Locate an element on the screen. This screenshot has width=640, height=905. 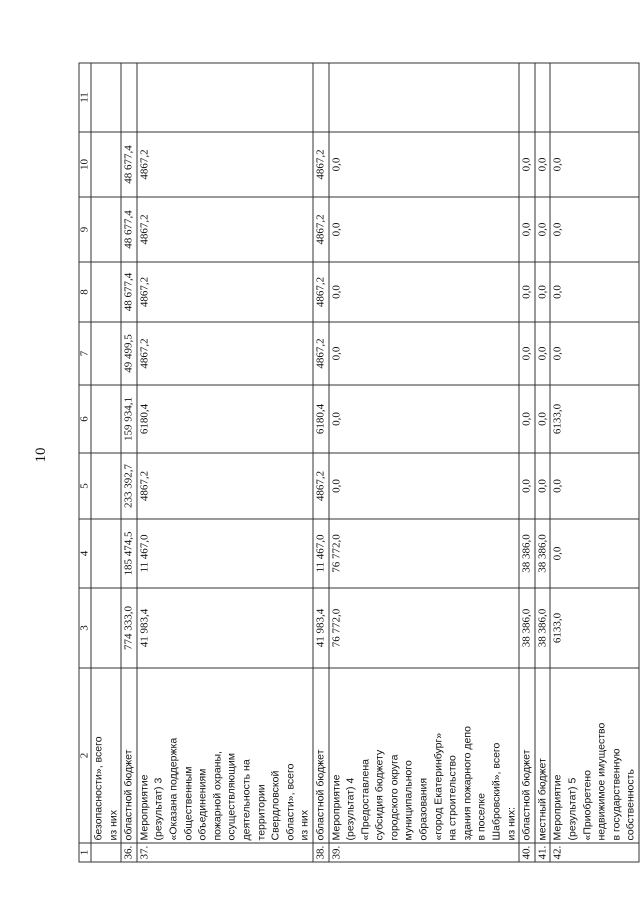
value-cell-col-4: 38 386,0 is located at coordinates (542, 553).